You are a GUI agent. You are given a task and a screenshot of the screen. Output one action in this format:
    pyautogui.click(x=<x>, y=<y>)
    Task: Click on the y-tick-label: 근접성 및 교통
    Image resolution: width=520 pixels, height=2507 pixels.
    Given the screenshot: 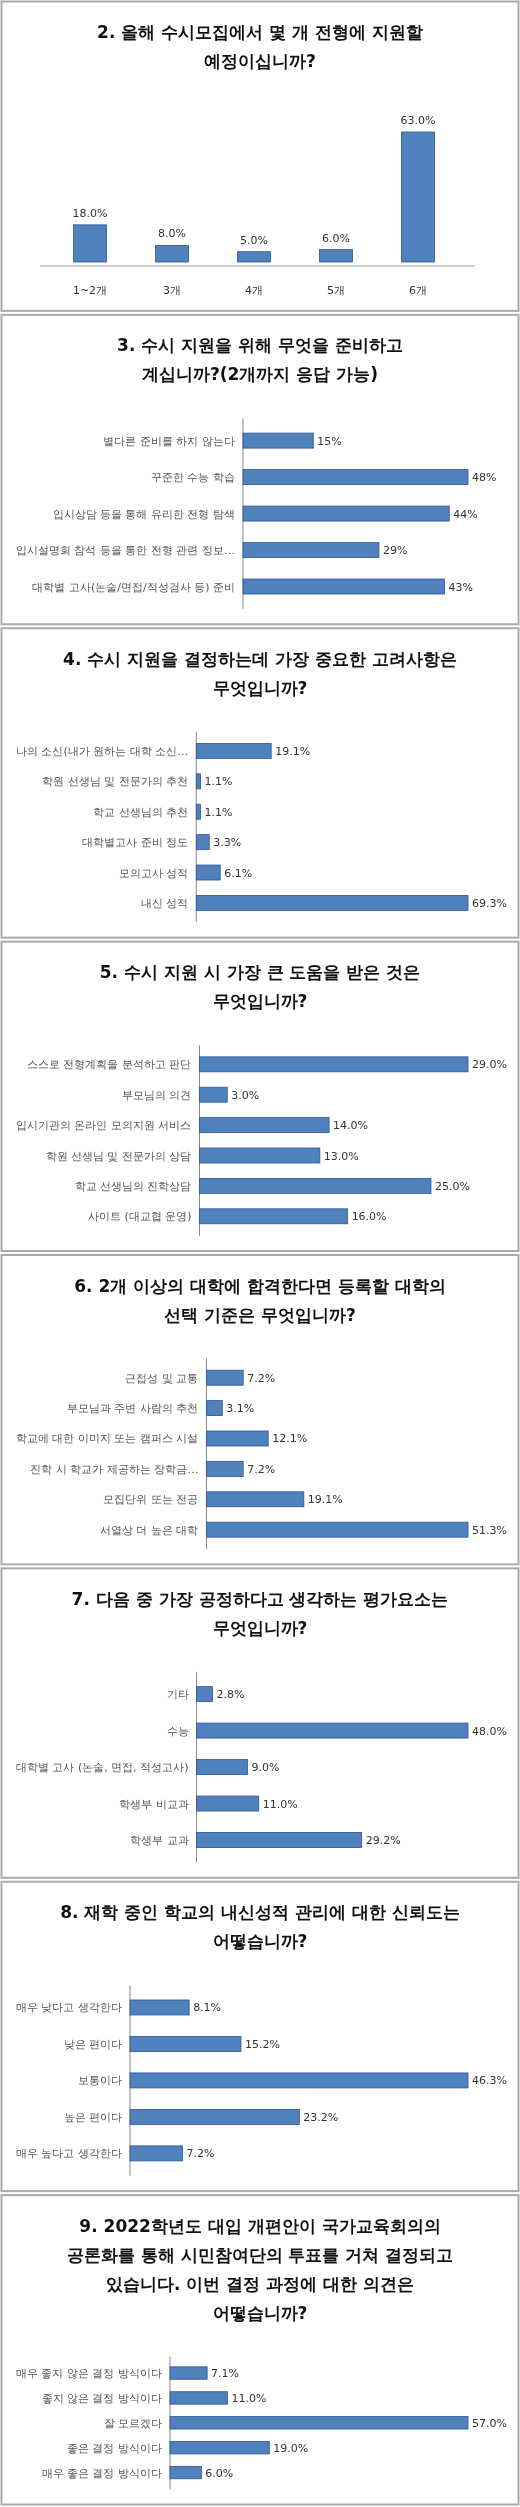 What is the action you would take?
    pyautogui.click(x=162, y=1378)
    